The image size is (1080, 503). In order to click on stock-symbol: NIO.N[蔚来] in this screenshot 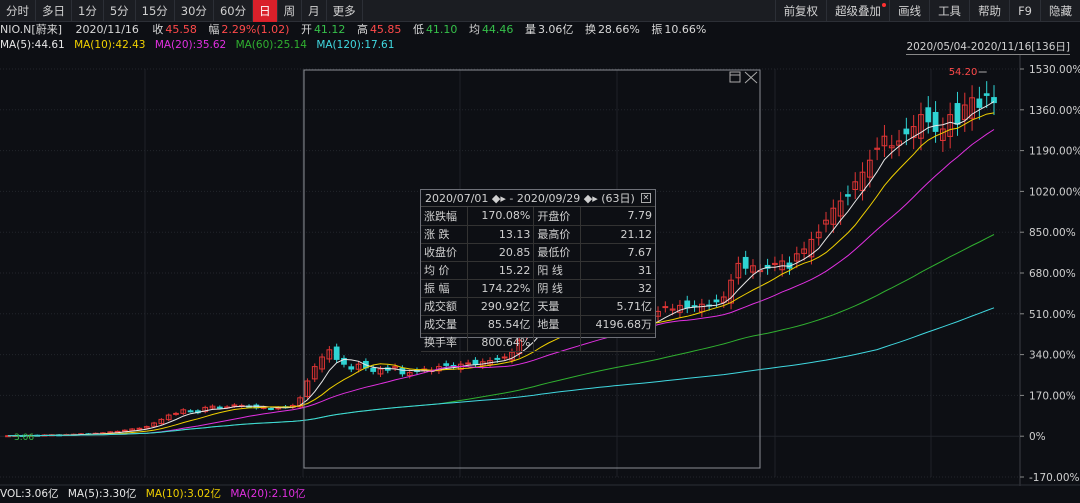, I will do `click(31, 29)`.